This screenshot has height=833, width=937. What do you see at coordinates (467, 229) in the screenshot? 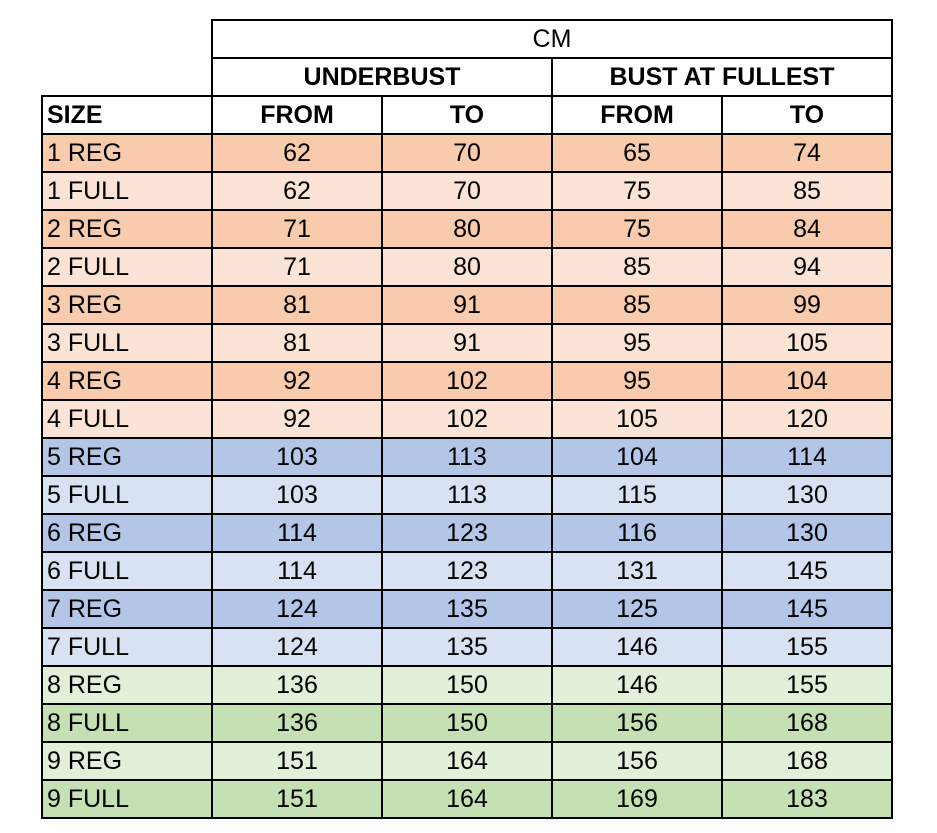
I see `table-row: 2 REG 71 80 75 84` at bounding box center [467, 229].